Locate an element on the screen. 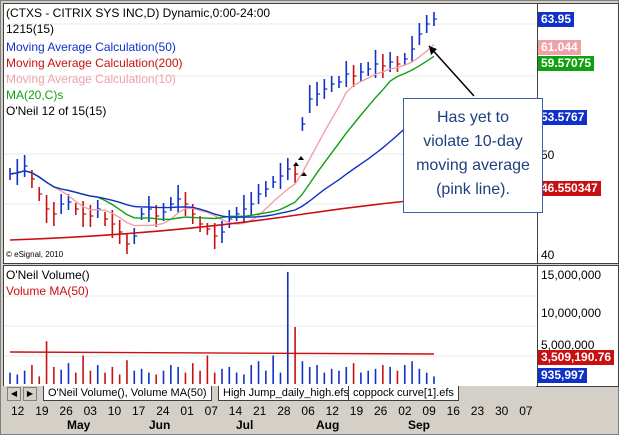  volume-ma-label: Volume MA(50) is located at coordinates (47, 291).